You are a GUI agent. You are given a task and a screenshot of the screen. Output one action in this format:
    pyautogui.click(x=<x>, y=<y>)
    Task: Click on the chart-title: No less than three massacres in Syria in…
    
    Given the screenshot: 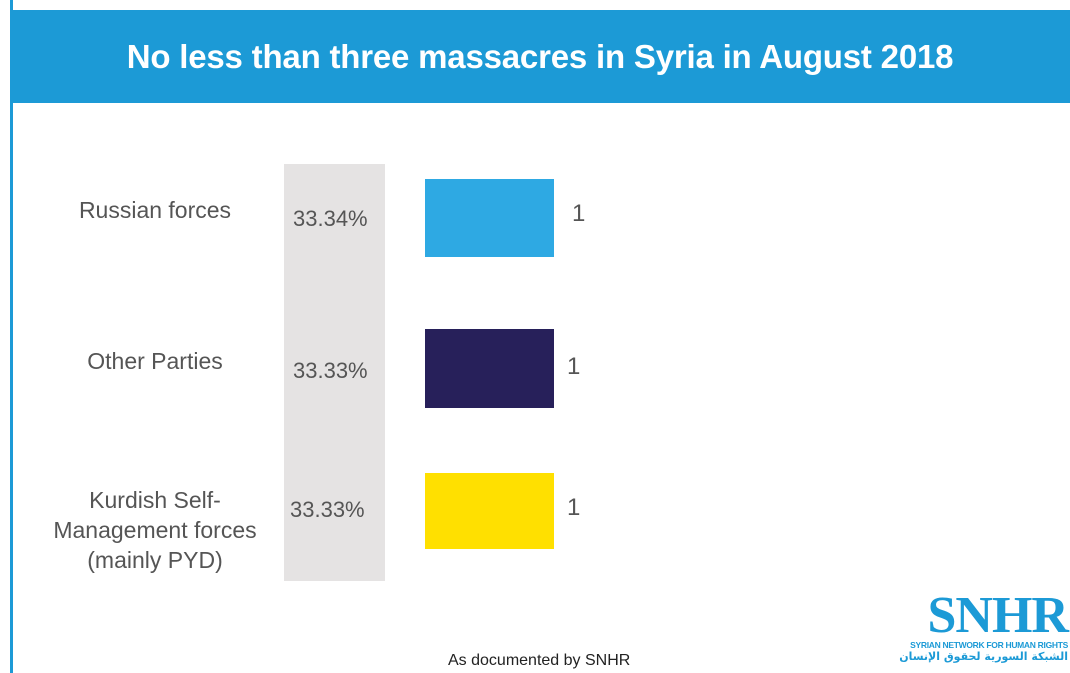 What is the action you would take?
    pyautogui.click(x=540, y=56)
    